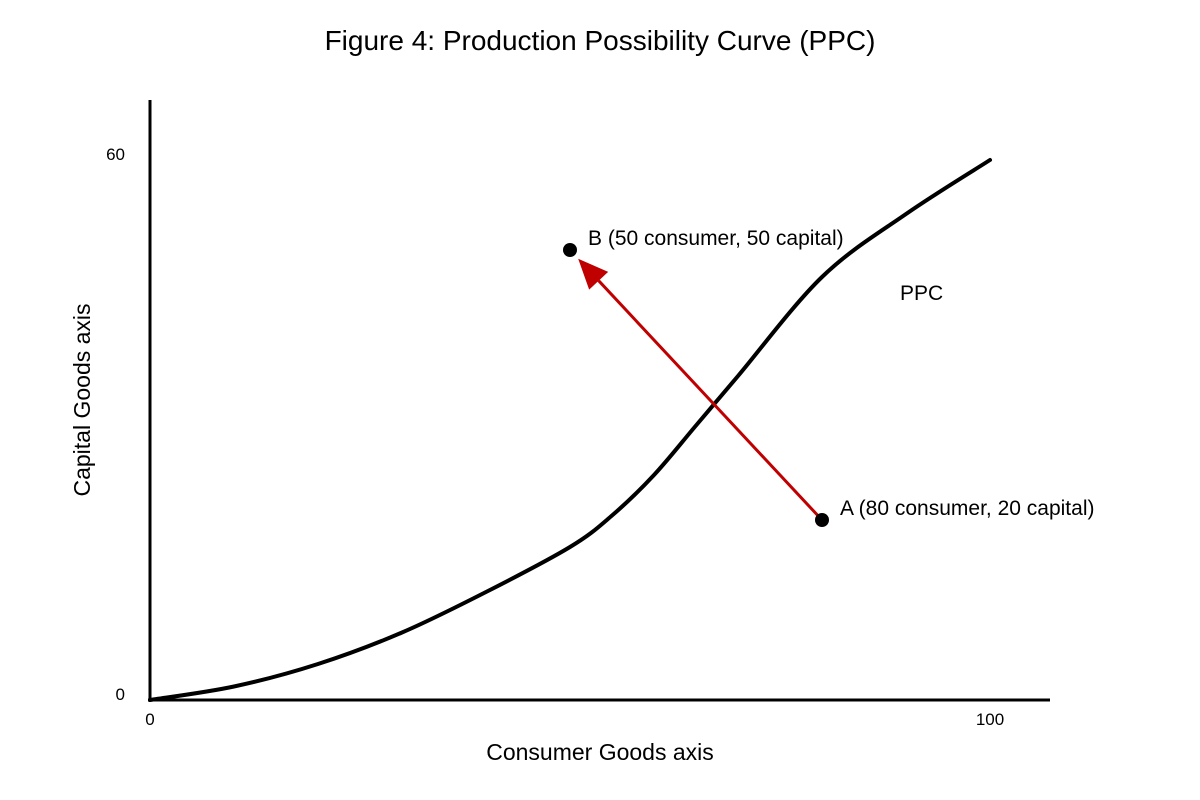 This screenshot has width=1200, height=800. What do you see at coordinates (967, 508) in the screenshot?
I see `point-a-label: A (80 consumer, 20 capital)` at bounding box center [967, 508].